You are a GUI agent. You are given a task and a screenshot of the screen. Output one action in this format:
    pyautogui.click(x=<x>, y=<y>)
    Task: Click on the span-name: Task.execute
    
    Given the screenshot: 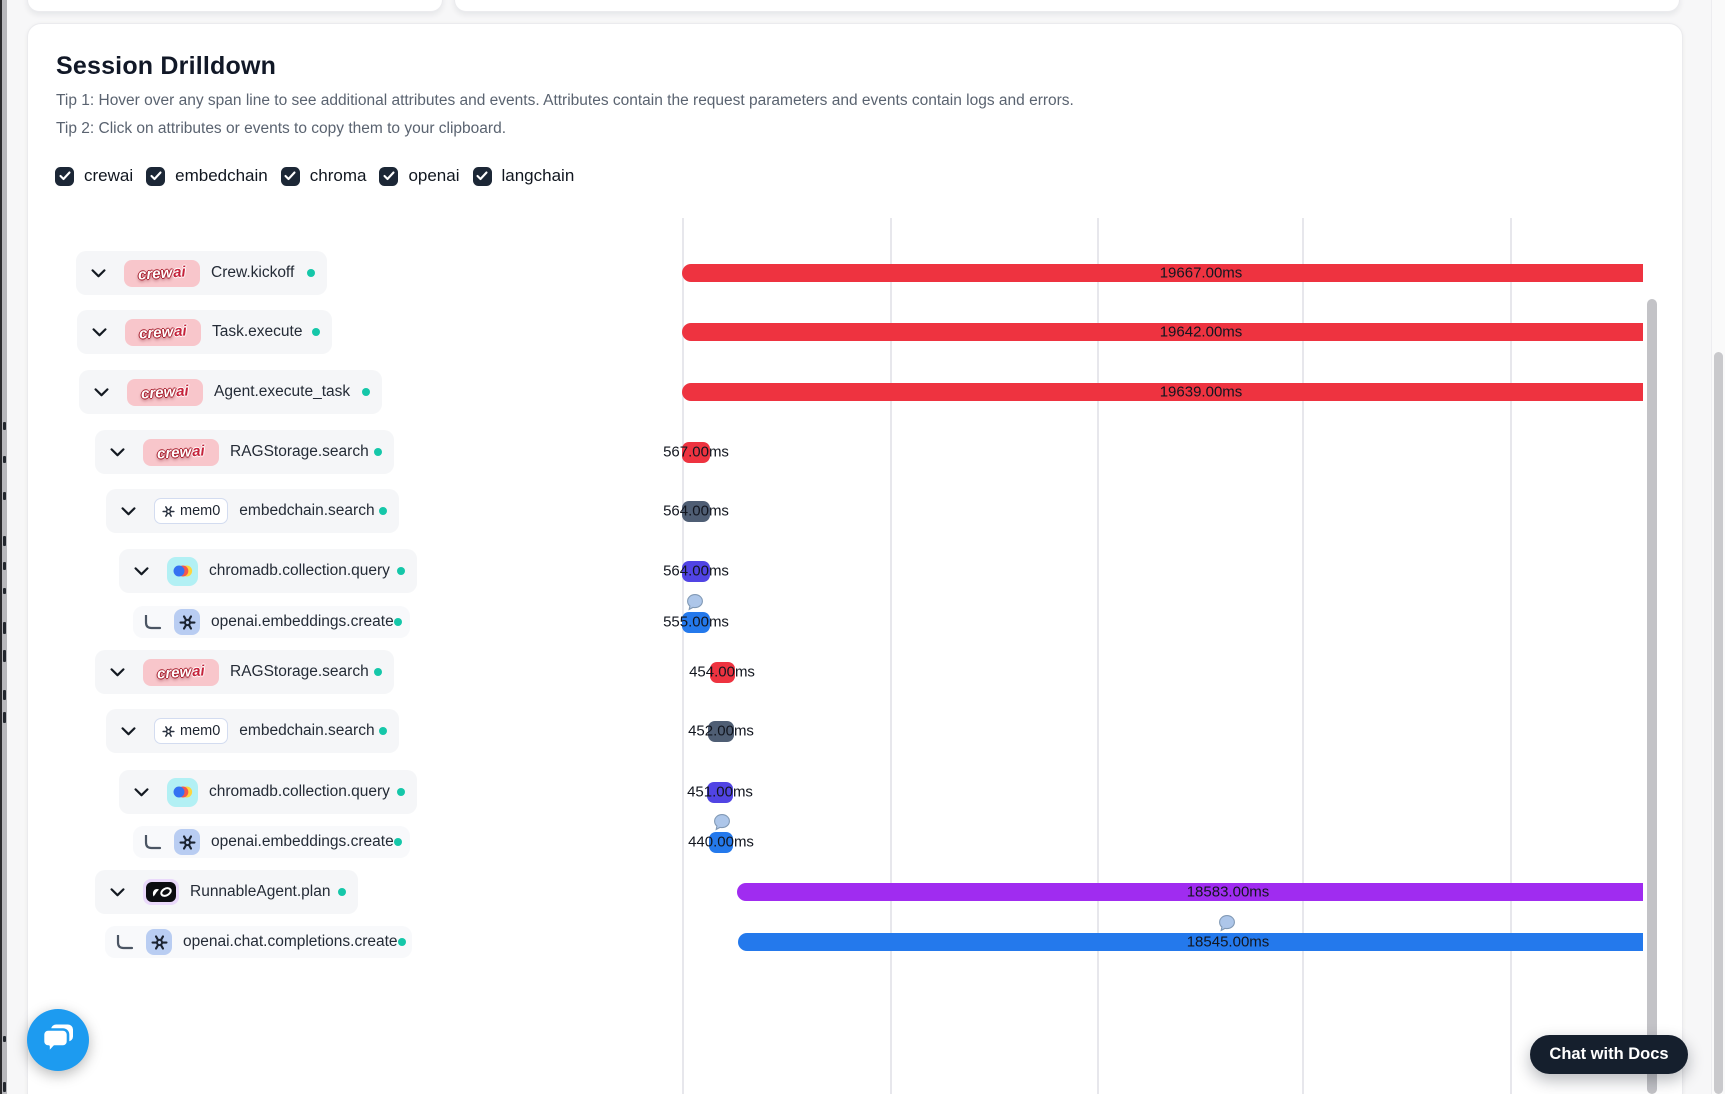 What is the action you would take?
    pyautogui.click(x=257, y=331)
    